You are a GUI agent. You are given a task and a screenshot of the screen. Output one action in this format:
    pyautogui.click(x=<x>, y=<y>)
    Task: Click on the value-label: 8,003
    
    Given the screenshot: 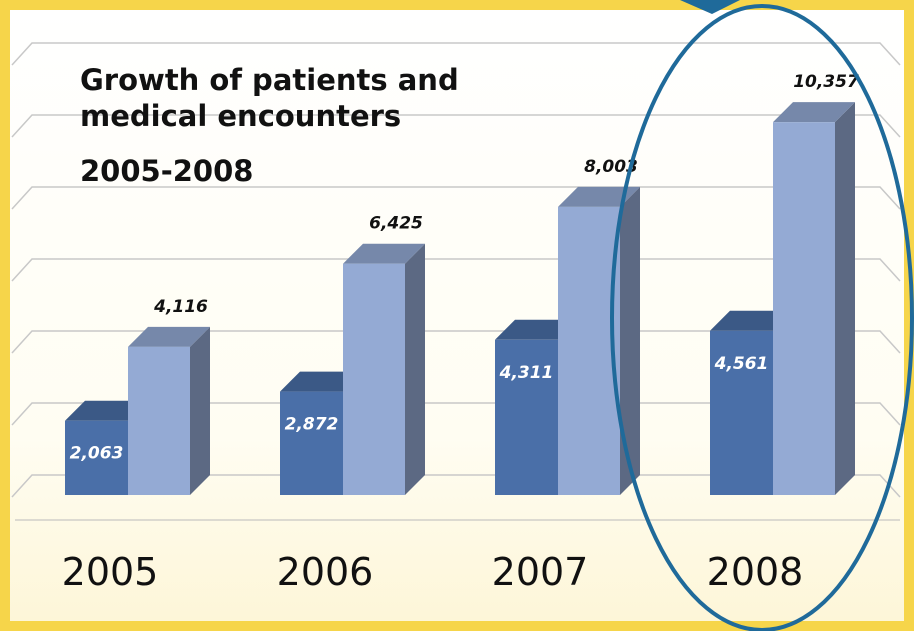 What is the action you would take?
    pyautogui.click(x=611, y=167)
    